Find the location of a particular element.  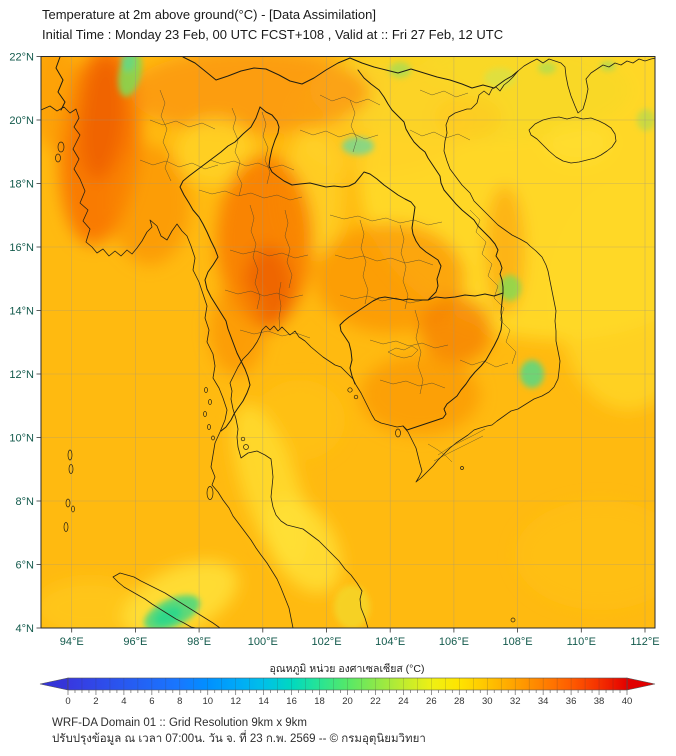

colorbar: 0 2 4 6 8 10 12 14 16 18 20 22 24 26 28 30 32 34 36 38 40 is located at coordinates (347, 692).